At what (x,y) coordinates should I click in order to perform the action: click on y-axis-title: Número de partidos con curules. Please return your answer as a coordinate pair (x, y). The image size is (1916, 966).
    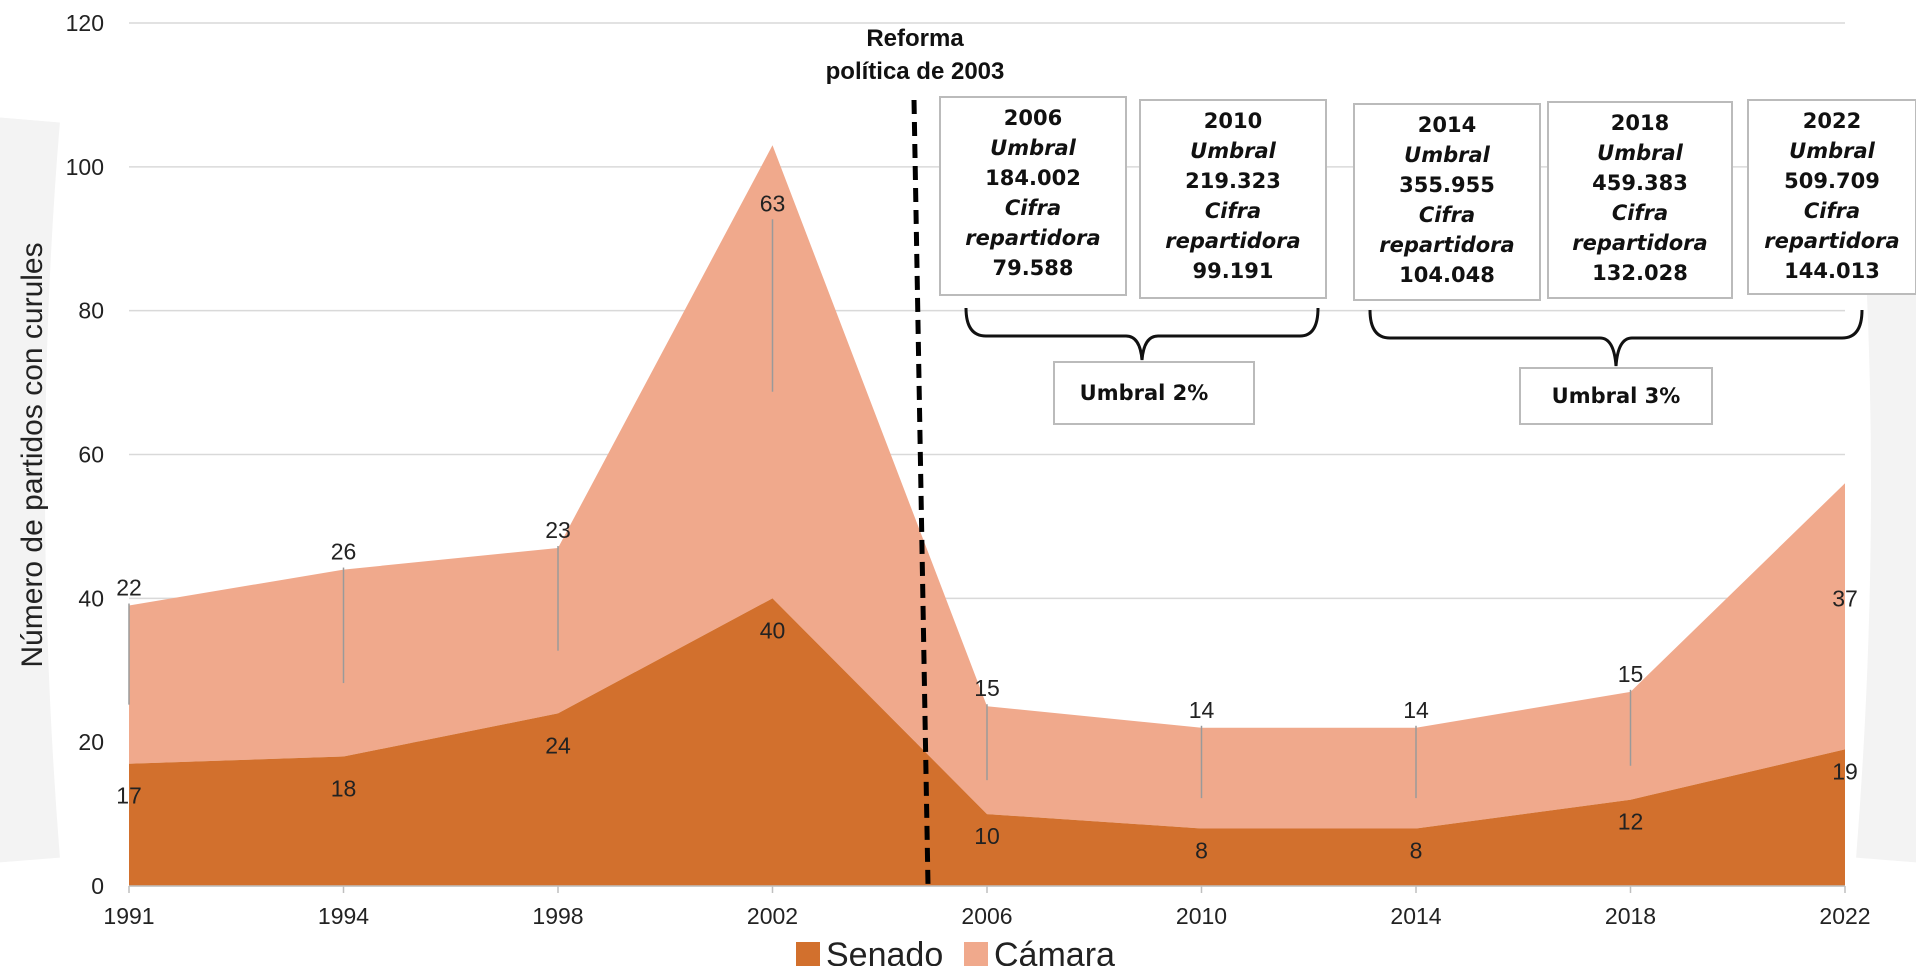
    Looking at the image, I should click on (32, 454).